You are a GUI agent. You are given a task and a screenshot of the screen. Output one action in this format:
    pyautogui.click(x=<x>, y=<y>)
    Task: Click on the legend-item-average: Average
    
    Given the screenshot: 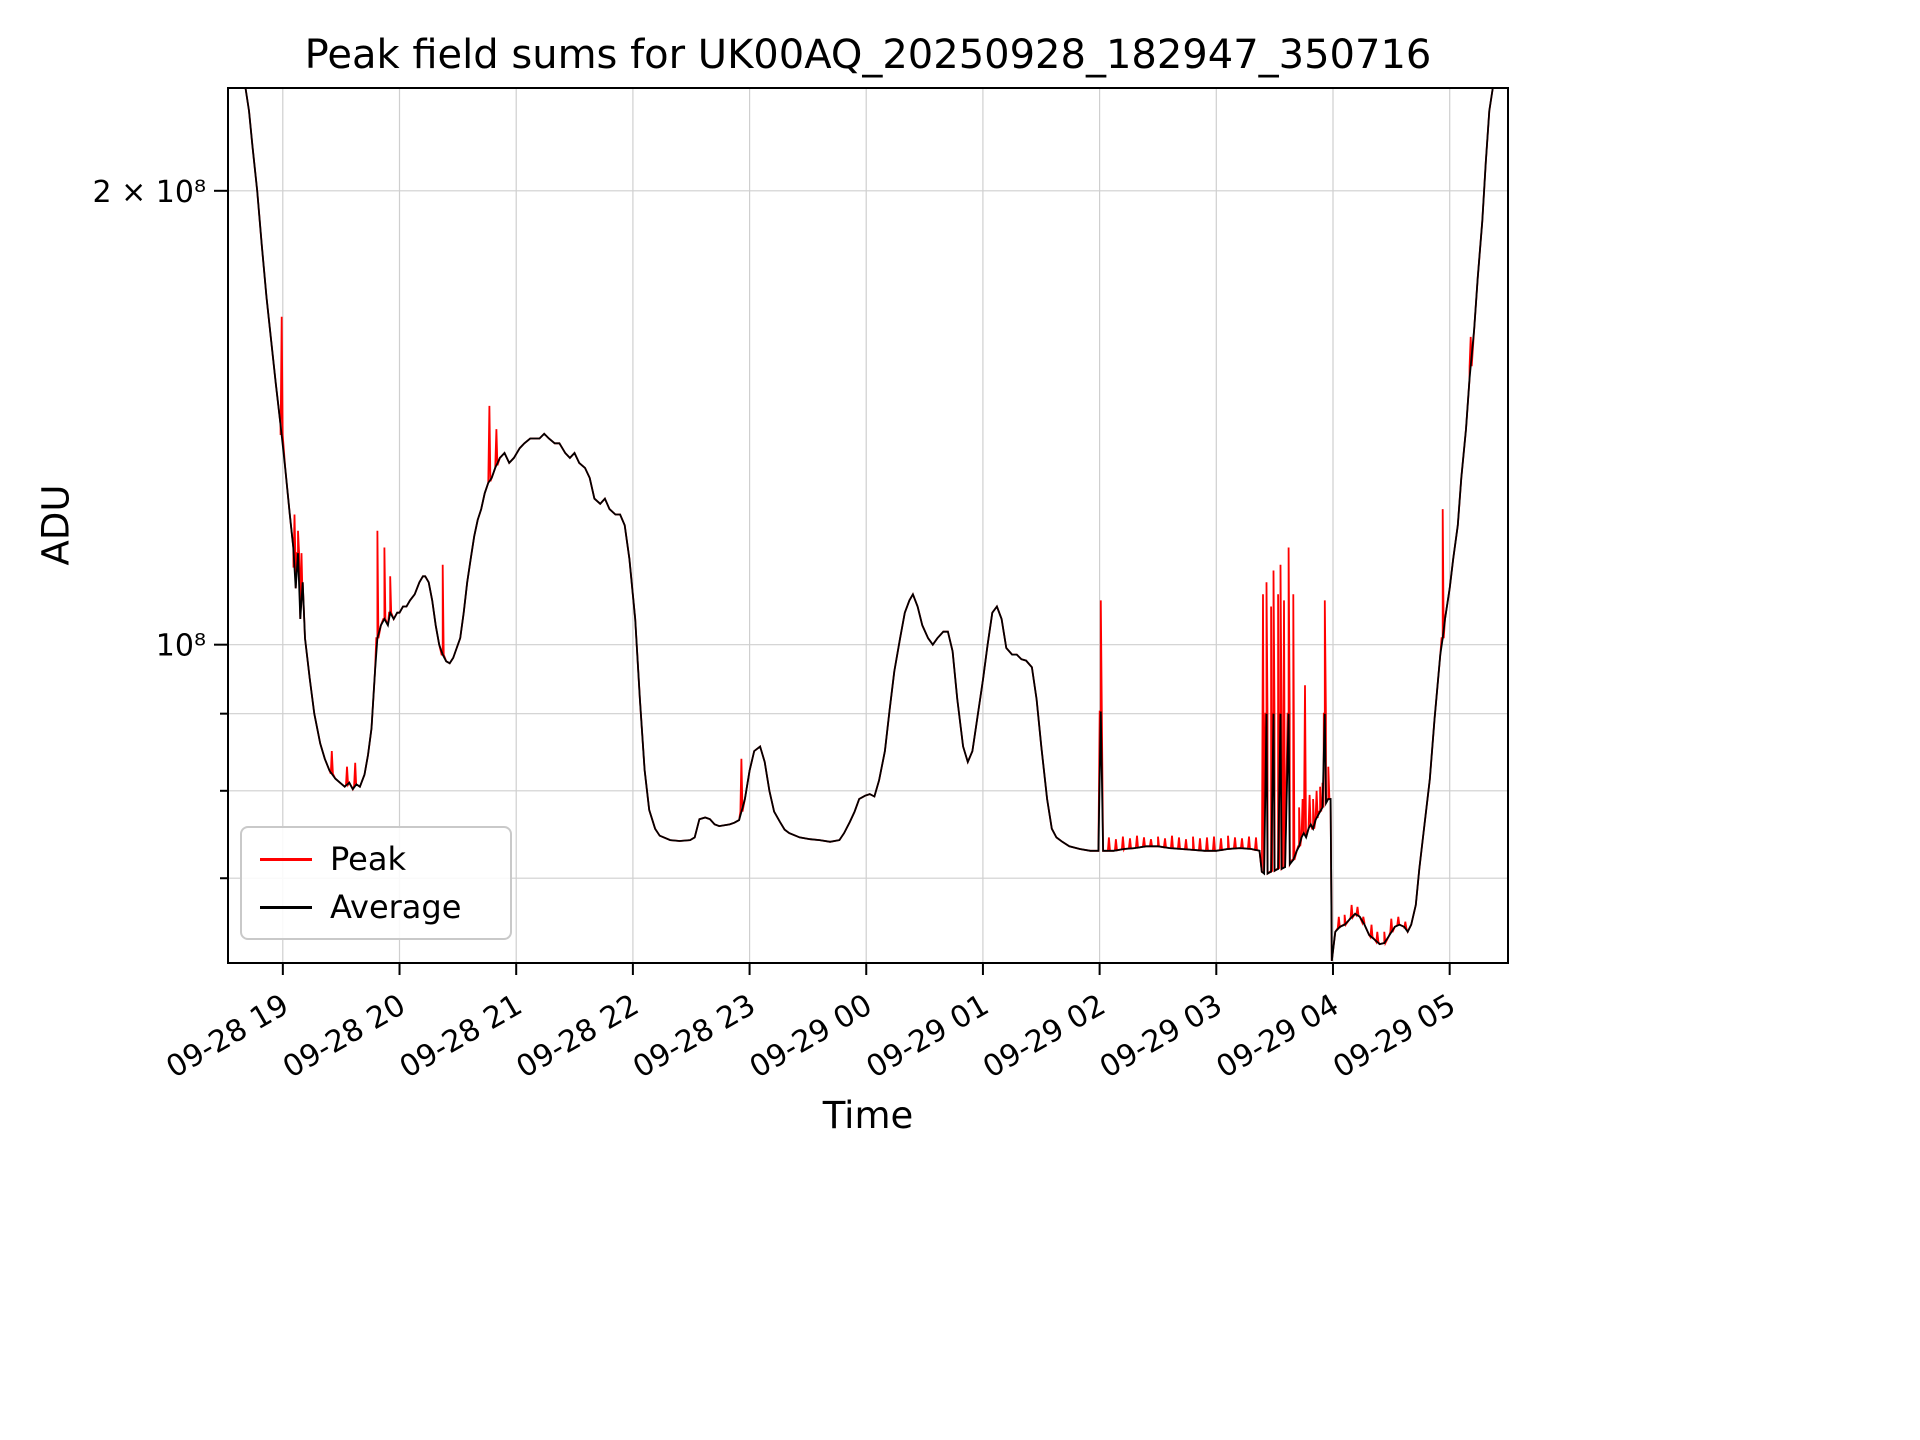 What is the action you would take?
    pyautogui.click(x=385, y=907)
    